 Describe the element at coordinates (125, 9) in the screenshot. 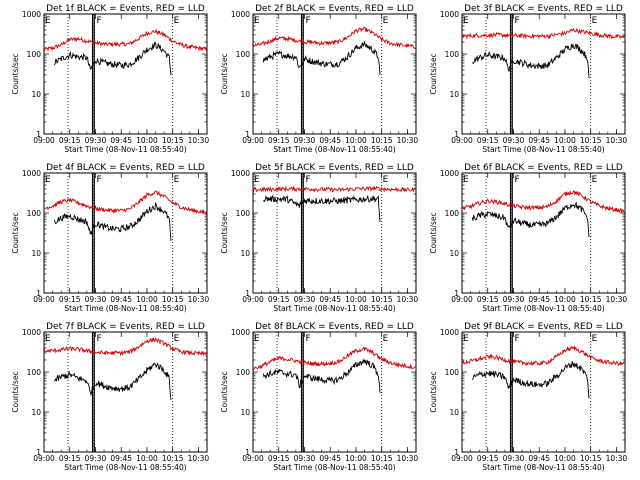

I see `panel-title: Det 1f BLACK = Events, RED = LLD` at that location.